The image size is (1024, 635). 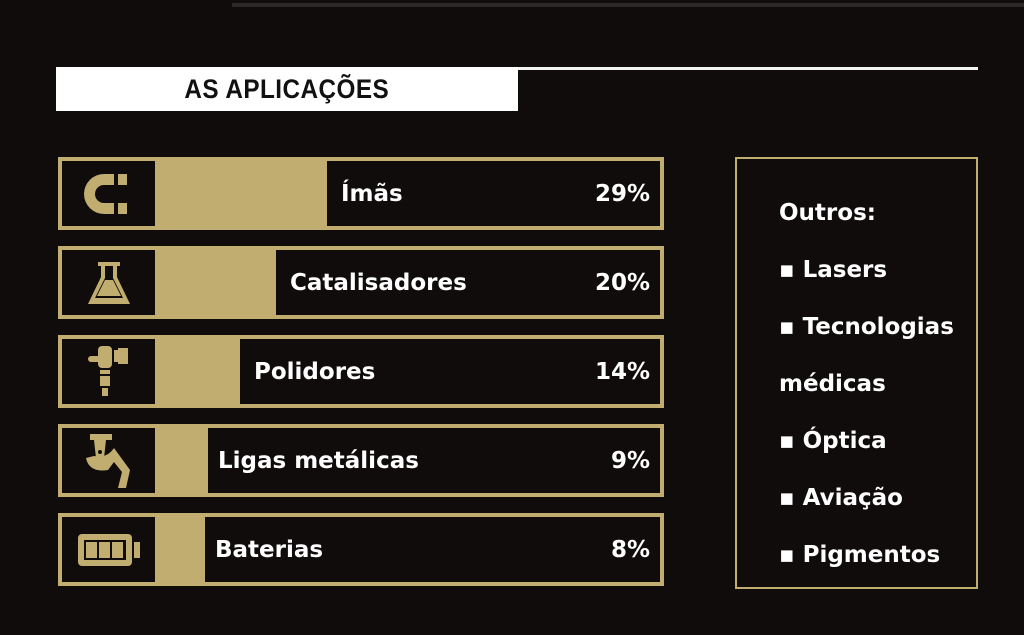 I want to click on bar-value: 29%, so click(x=622, y=193).